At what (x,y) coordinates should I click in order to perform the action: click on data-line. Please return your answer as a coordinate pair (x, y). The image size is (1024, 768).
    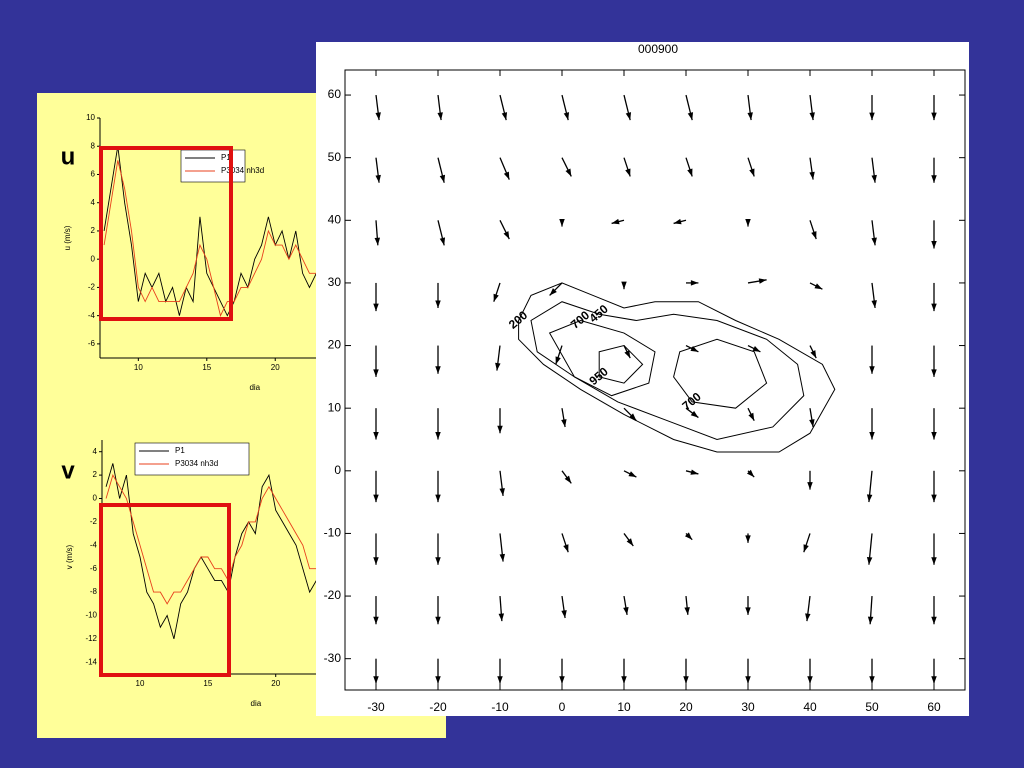
    Looking at the image, I should click on (210, 231).